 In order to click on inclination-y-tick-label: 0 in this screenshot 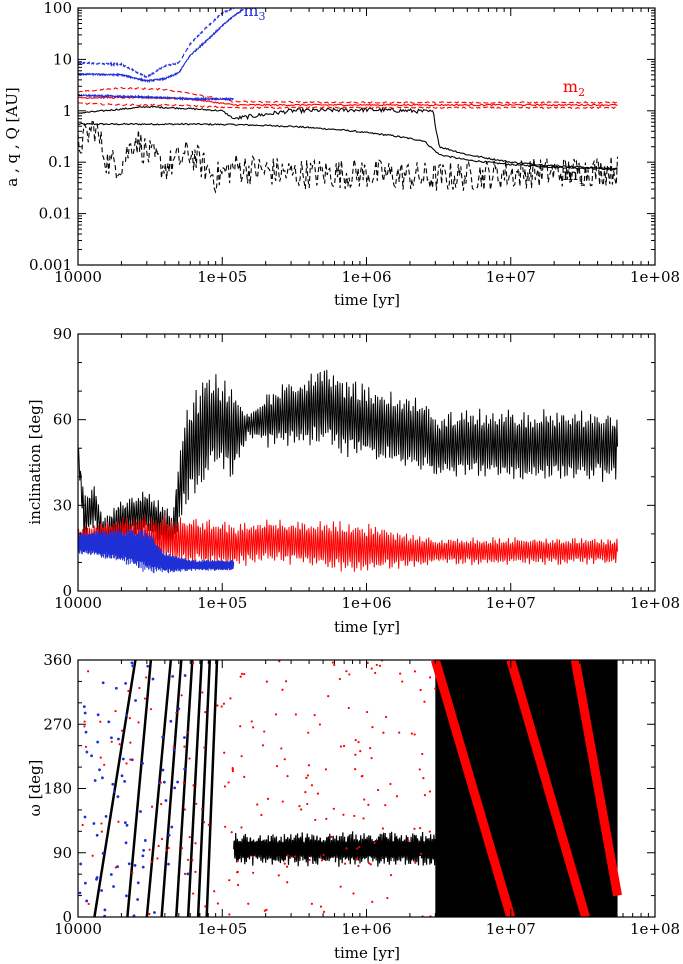, I will do `click(67, 591)`.